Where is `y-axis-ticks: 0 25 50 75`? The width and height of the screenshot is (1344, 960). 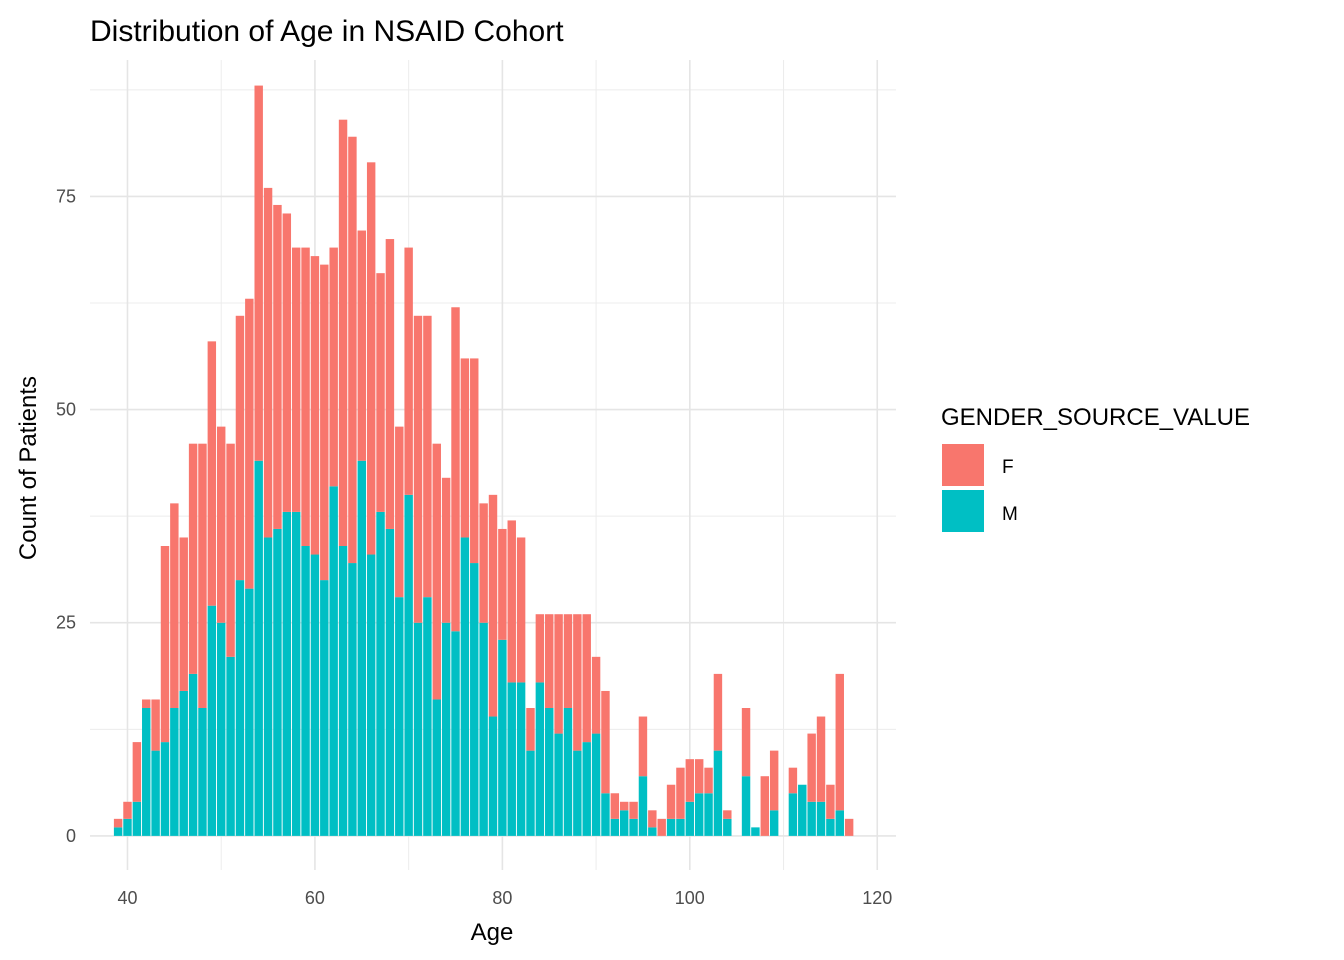
y-axis-ticks: 0 25 50 75 is located at coordinates (66, 515).